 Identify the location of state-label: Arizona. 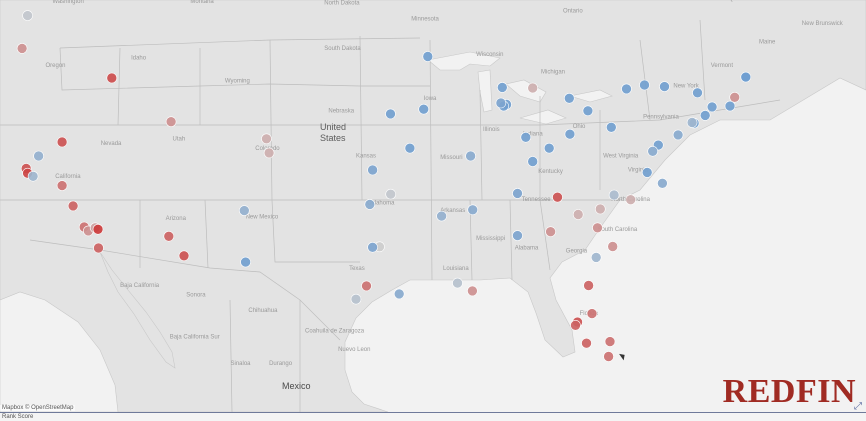
(176, 219).